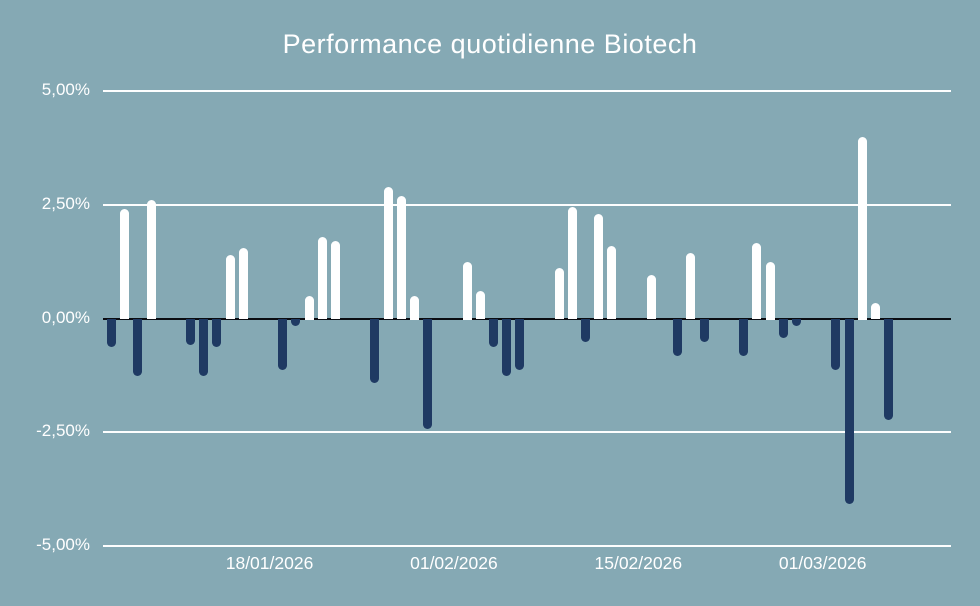 The image size is (980, 606). What do you see at coordinates (65, 90) in the screenshot?
I see `y-axis-tick-label: 5,00%` at bounding box center [65, 90].